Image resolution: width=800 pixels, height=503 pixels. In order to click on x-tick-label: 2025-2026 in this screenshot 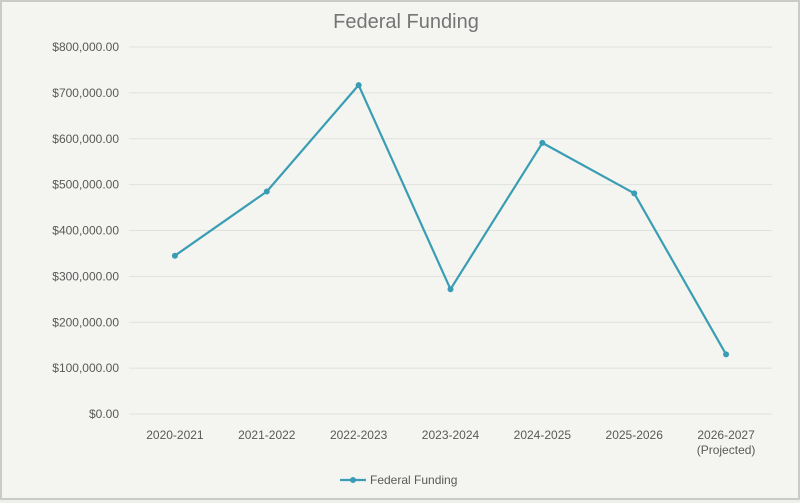, I will do `click(635, 435)`.